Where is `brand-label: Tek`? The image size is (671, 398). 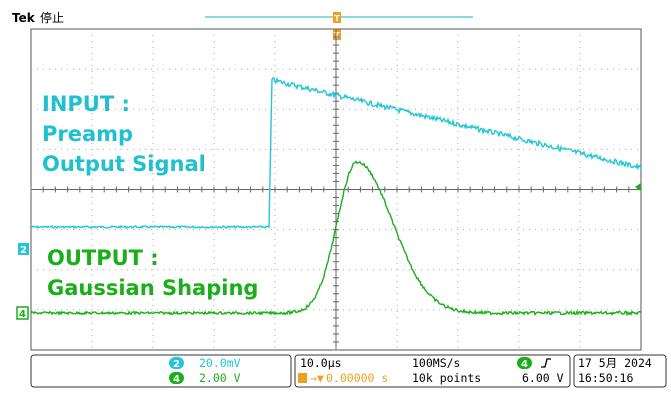 brand-label: Tek is located at coordinates (24, 18).